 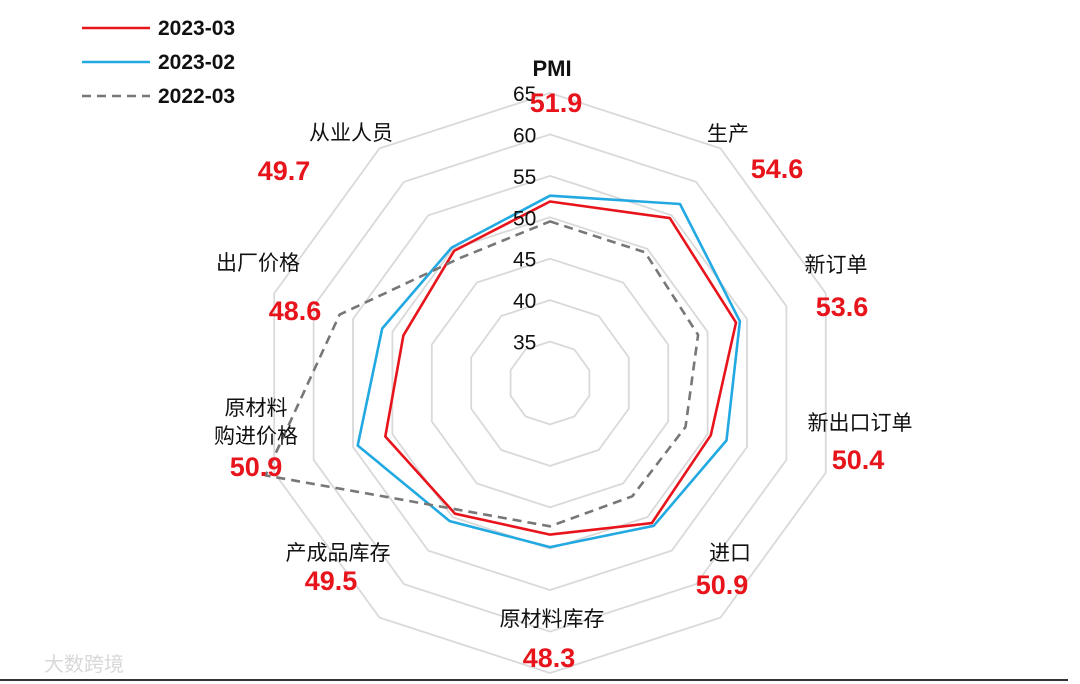 I want to click on tick-label-45: 45, so click(x=524, y=260).